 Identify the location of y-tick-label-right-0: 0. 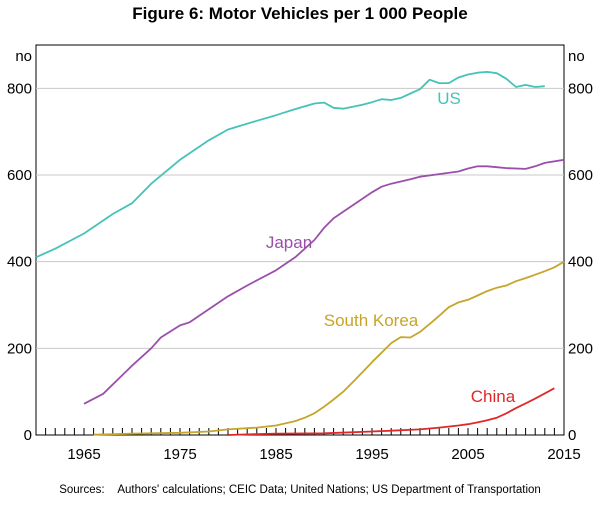
(572, 435).